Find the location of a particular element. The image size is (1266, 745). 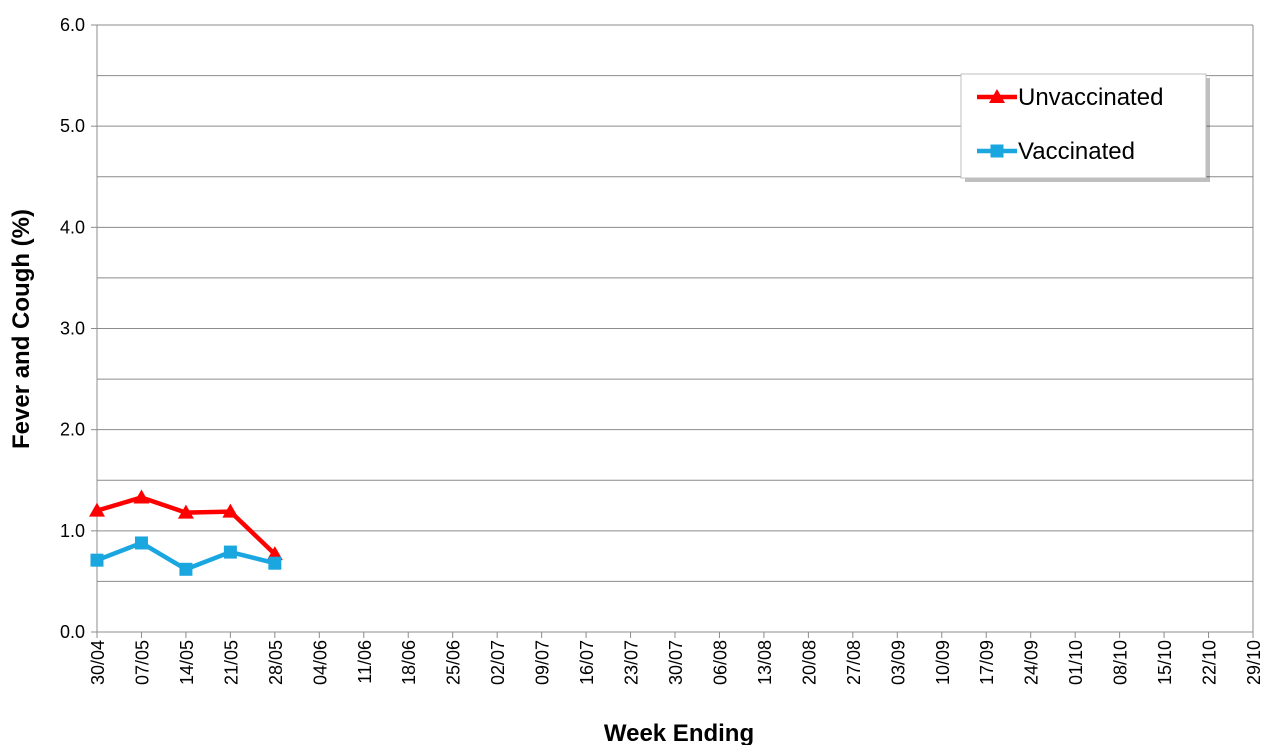

x-tick-label: 21/05 is located at coordinates (231, 662).